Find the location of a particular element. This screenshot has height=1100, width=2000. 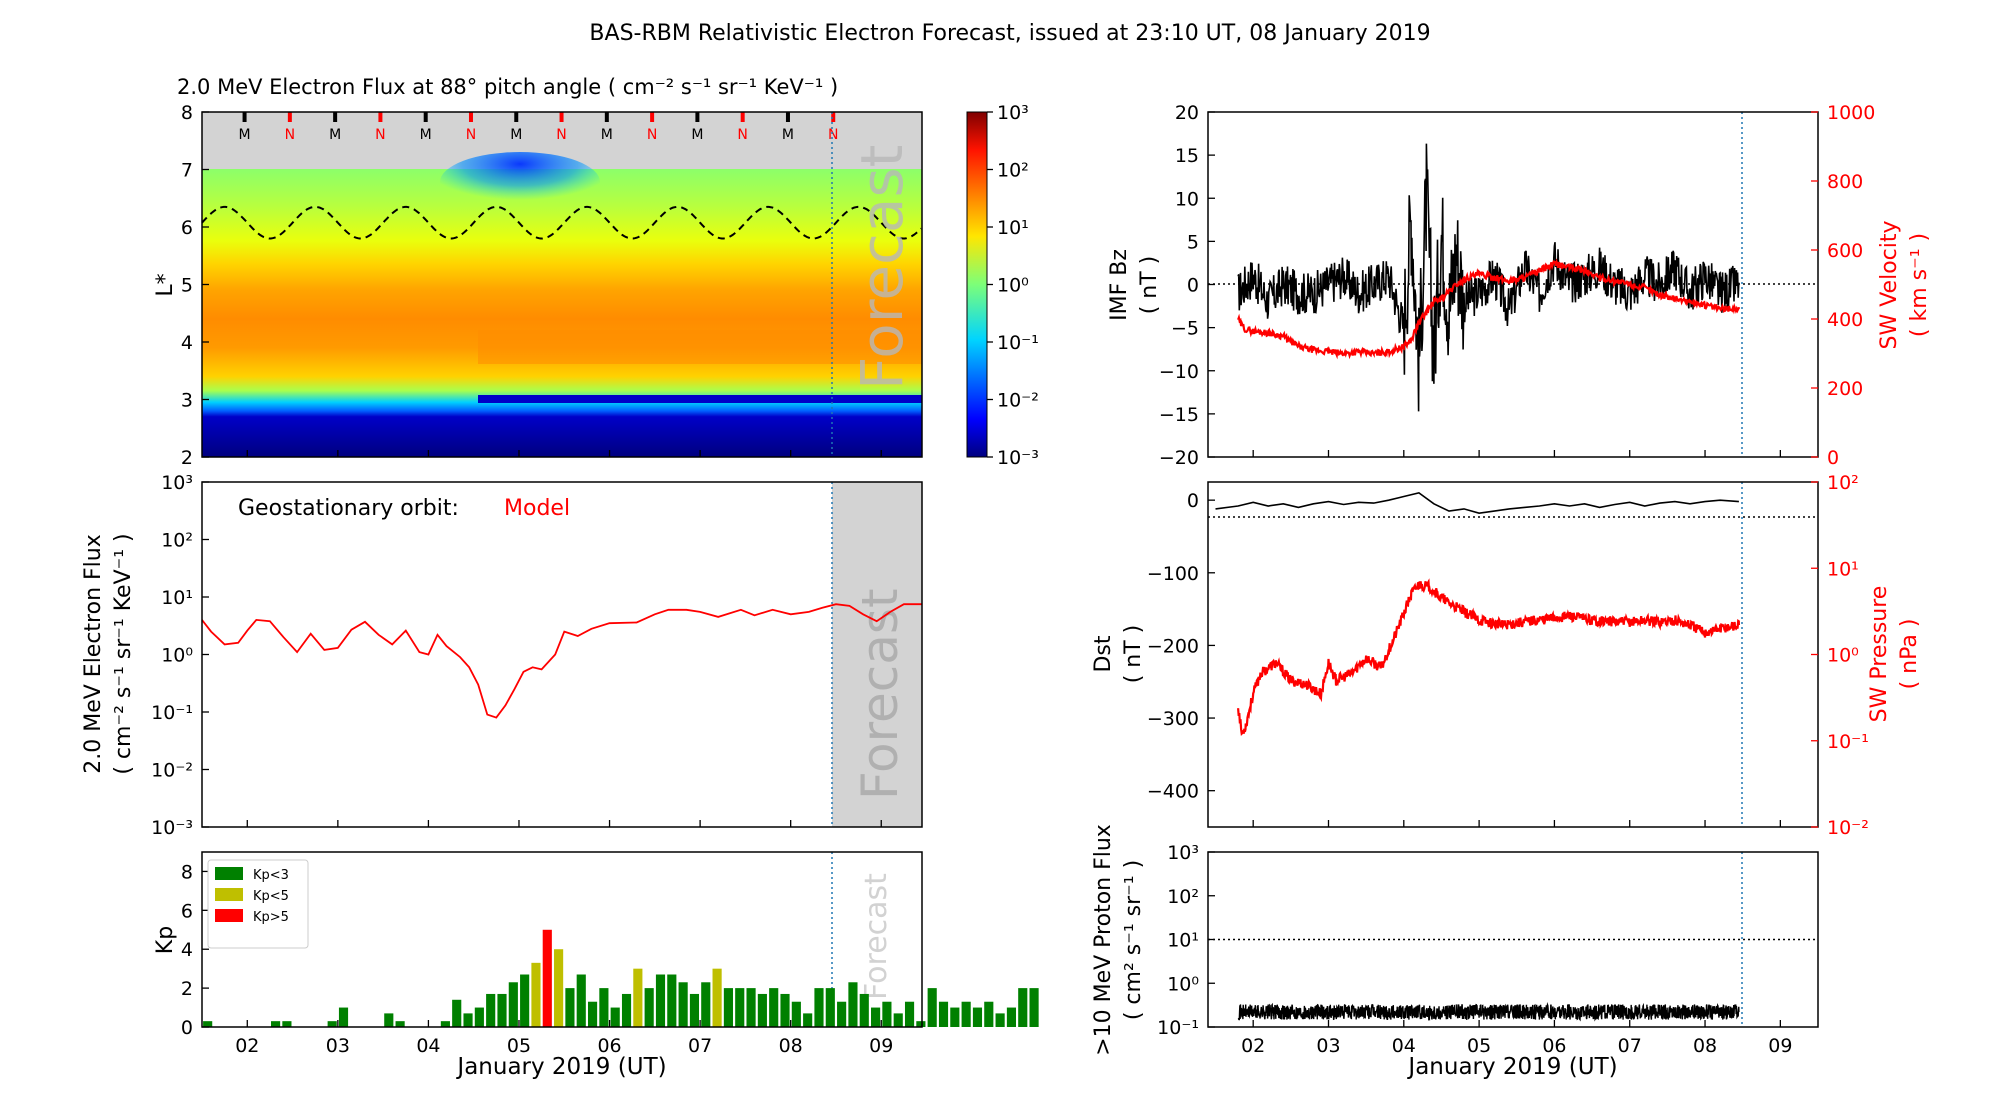

x-tick-label: 02 is located at coordinates (1253, 1046).